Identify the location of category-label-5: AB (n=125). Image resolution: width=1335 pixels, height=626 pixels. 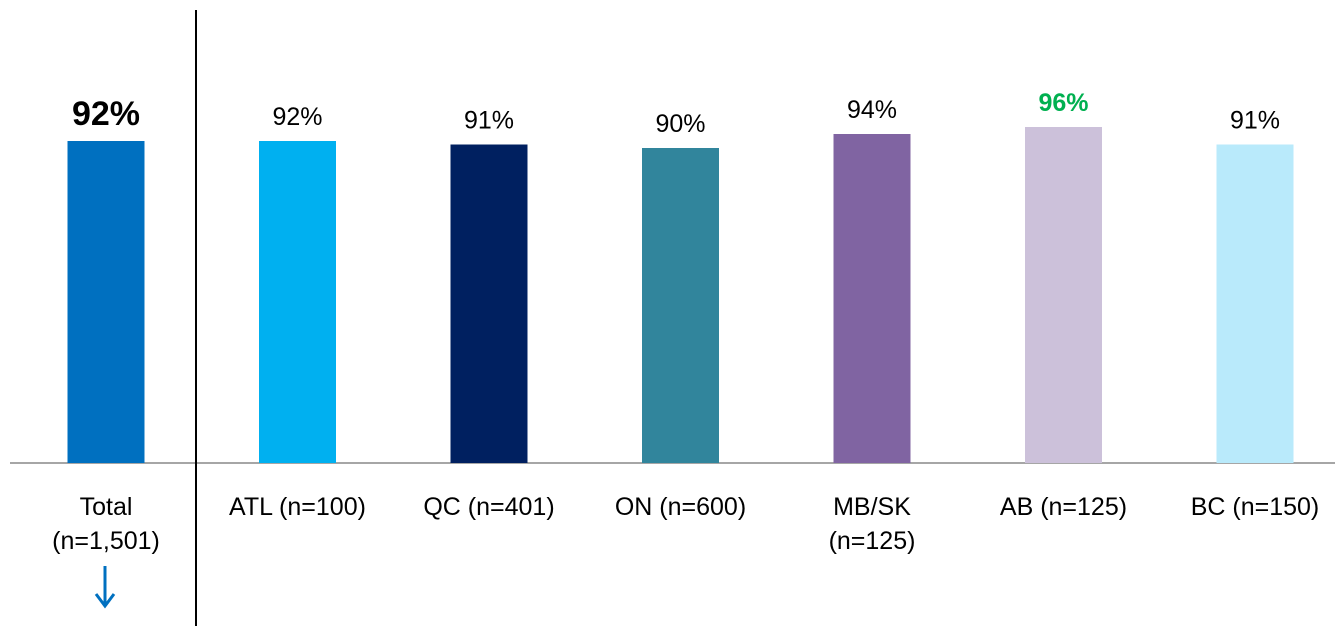
(1064, 507).